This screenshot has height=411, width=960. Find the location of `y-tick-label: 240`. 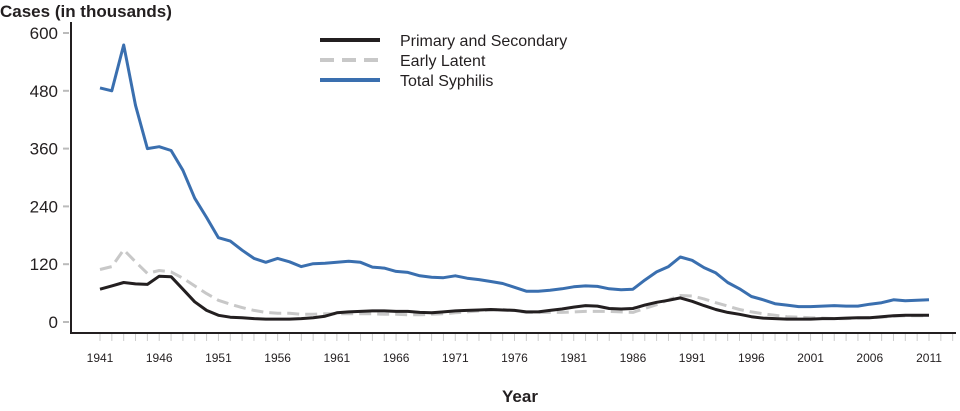

y-tick-label: 240 is located at coordinates (44, 206).